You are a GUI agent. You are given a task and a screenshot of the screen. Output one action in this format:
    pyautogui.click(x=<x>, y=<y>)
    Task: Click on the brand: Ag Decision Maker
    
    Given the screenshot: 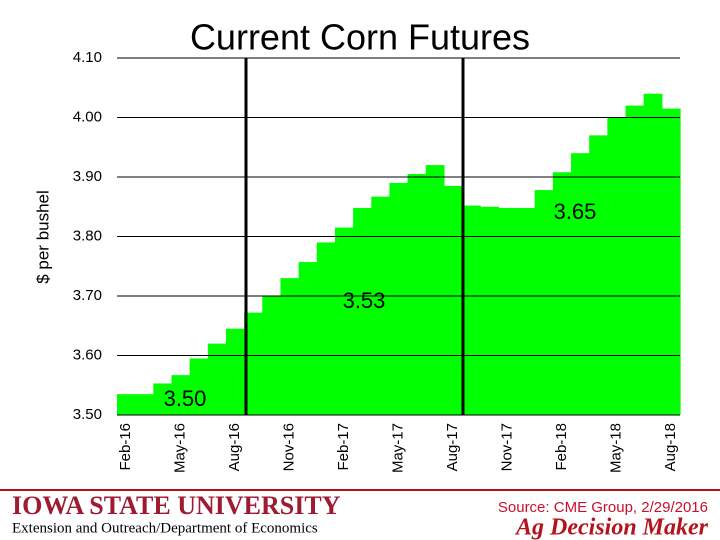 What is the action you would take?
    pyautogui.click(x=611, y=527)
    